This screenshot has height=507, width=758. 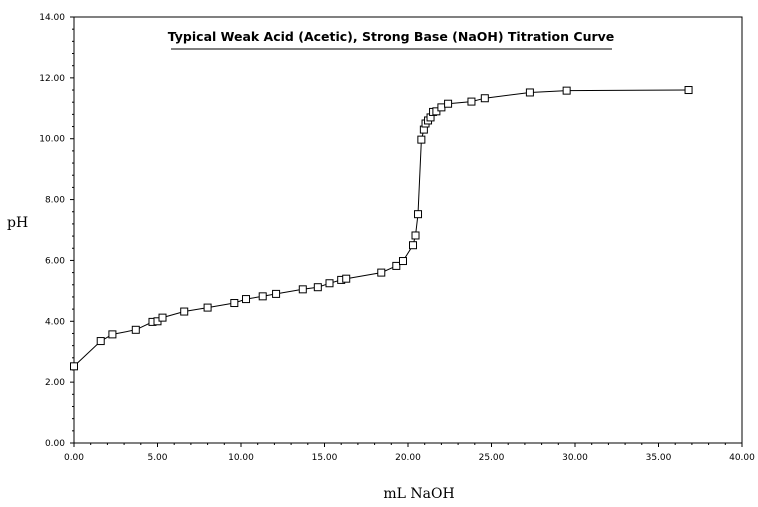 What do you see at coordinates (492, 458) in the screenshot?
I see `x-tick-label: 25.00` at bounding box center [492, 458].